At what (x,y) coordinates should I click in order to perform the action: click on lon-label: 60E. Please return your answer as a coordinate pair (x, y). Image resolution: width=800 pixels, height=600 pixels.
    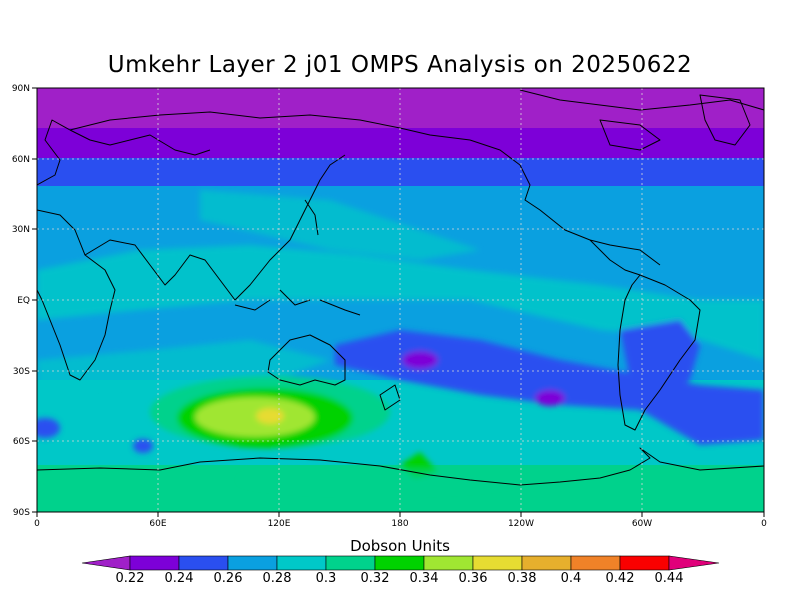
    Looking at the image, I should click on (157, 524).